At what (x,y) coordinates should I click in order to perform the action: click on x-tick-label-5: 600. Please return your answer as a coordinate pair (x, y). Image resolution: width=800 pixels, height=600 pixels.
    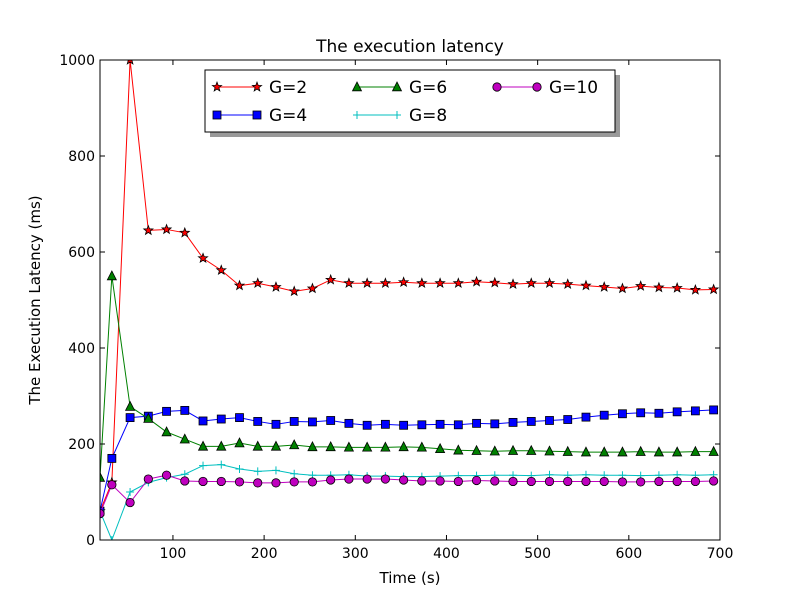
    Looking at the image, I should click on (628, 554).